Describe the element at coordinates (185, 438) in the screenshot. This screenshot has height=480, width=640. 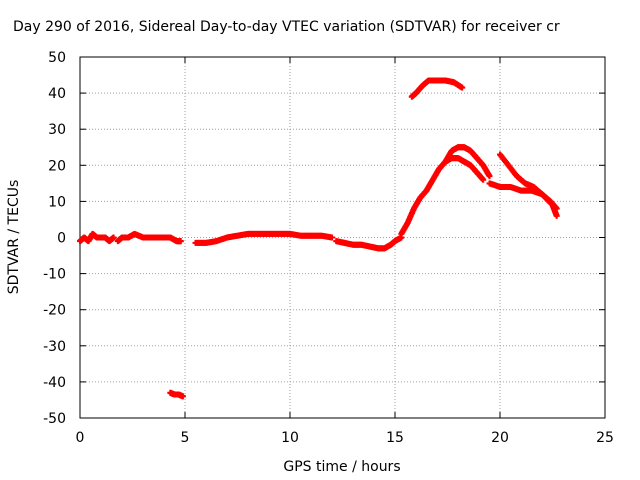
I see `x-tick-label: 5` at that location.